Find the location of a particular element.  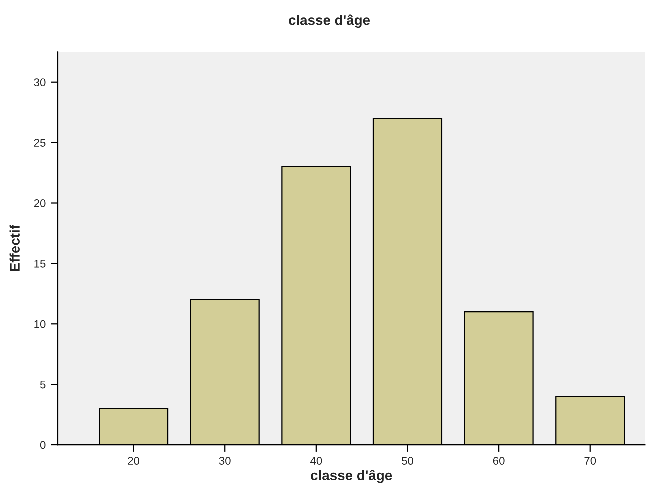

y-axis-title: Effectif is located at coordinates (15, 248).